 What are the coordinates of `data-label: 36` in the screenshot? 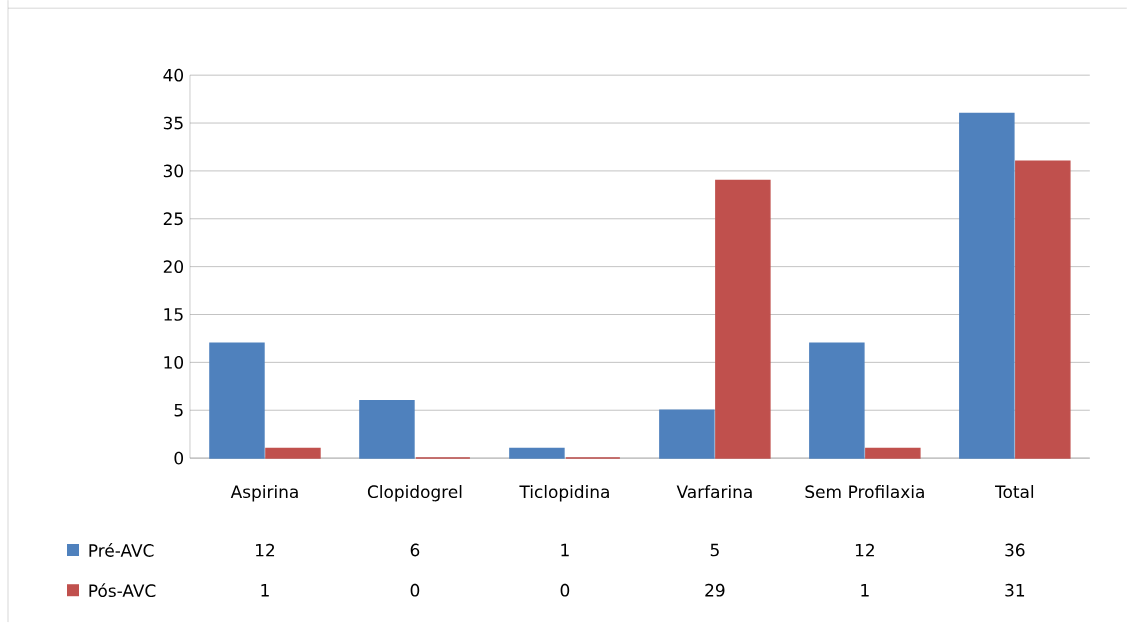 It's located at (1015, 550).